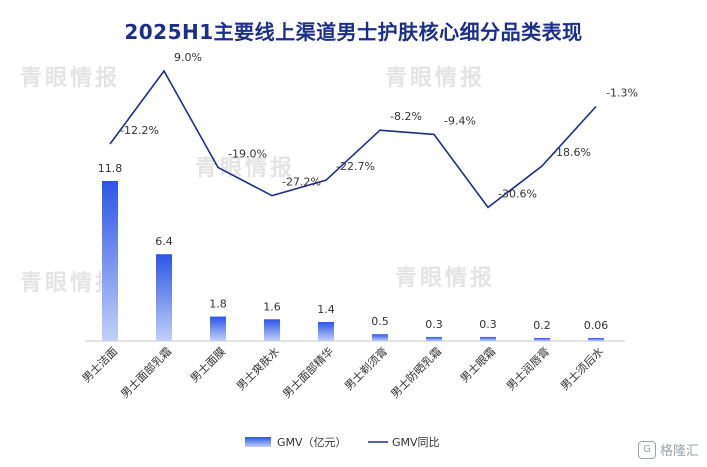 Image resolution: width=707 pixels, height=467 pixels. What do you see at coordinates (406, 116) in the screenshot?
I see `line-value-label: -8.2%` at bounding box center [406, 116].